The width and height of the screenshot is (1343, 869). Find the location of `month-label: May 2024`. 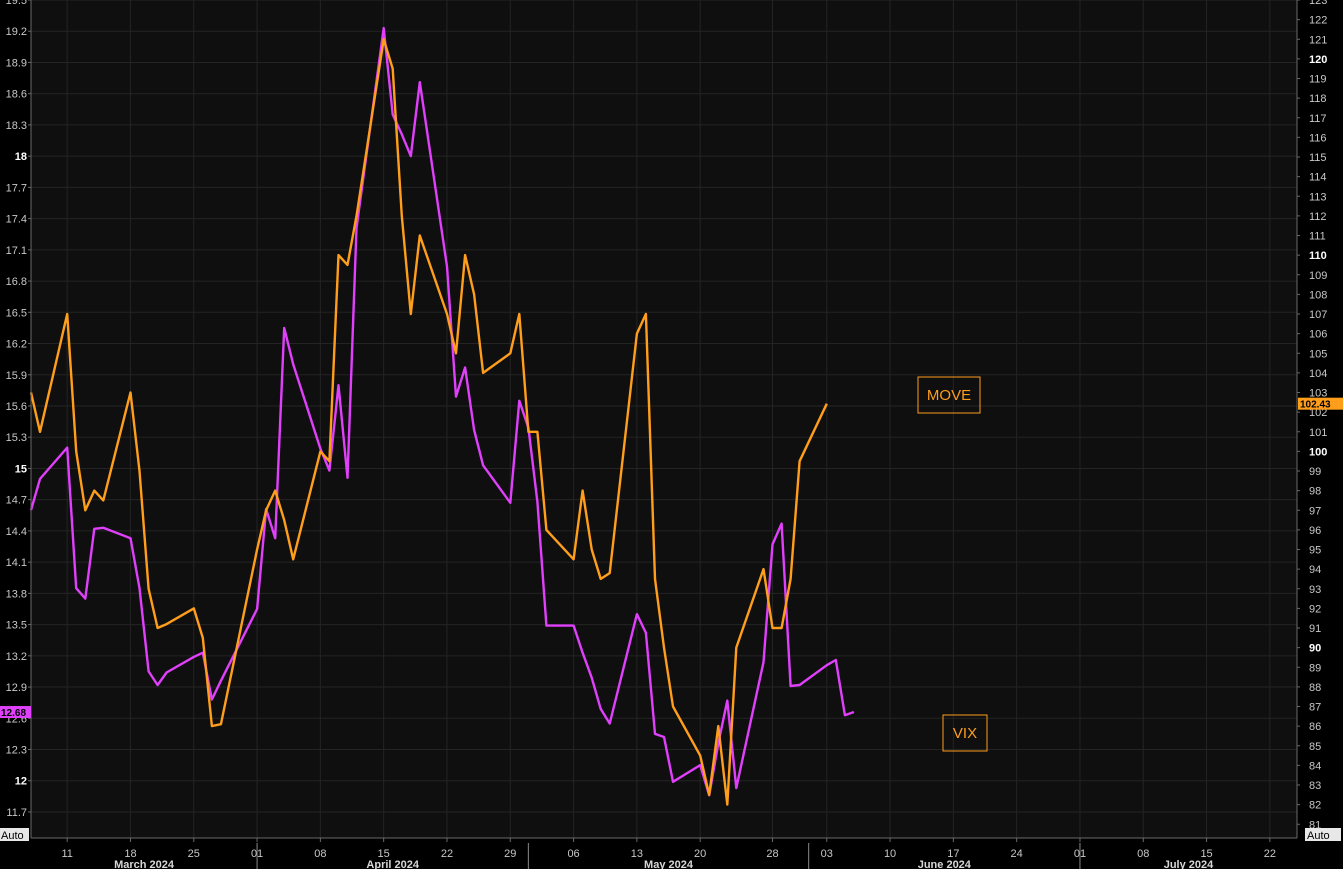

month-label: May 2024 is located at coordinates (669, 864).